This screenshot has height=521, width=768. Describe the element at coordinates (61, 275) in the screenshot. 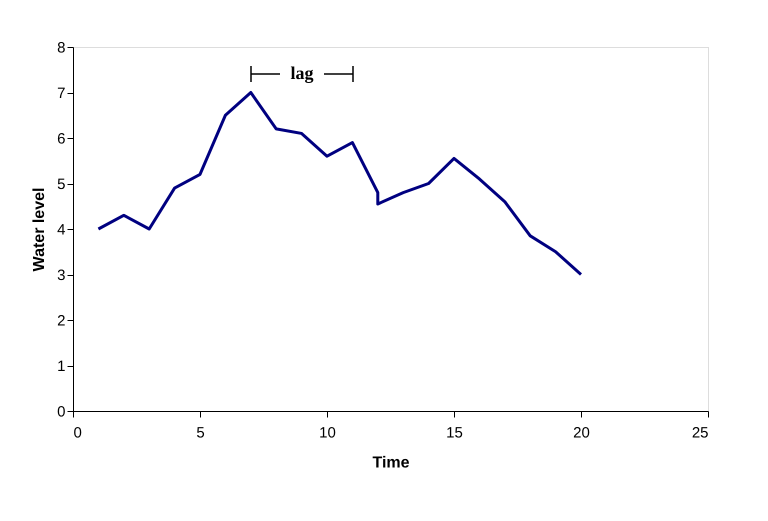

I see `y-tick-label: 3` at that location.